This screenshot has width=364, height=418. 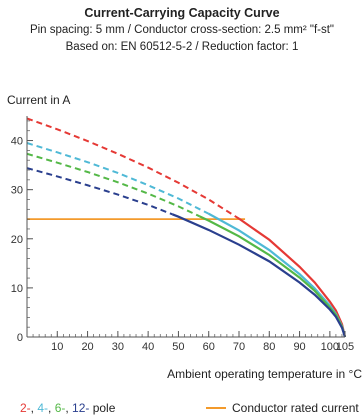 I want to click on legend-pole-12: 12-, so click(x=81, y=408).